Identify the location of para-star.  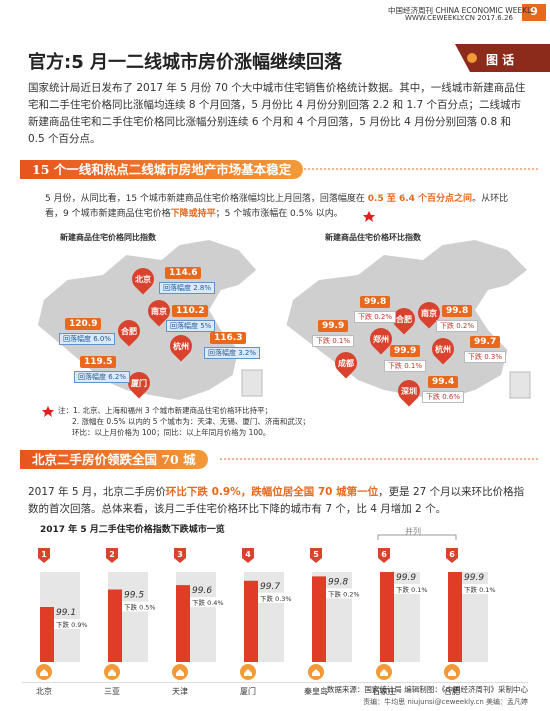
(369, 216).